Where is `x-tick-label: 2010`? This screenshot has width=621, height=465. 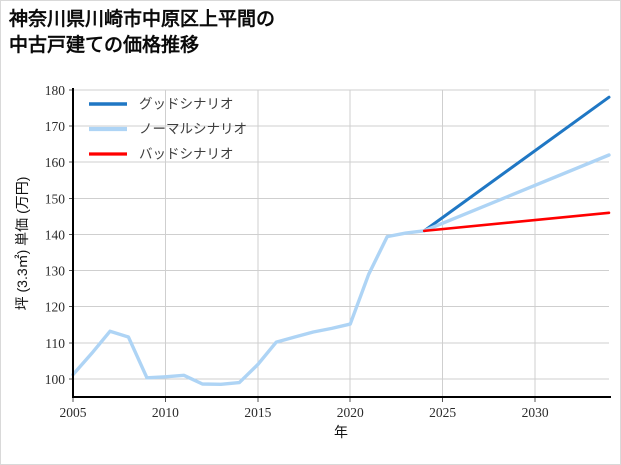
x-tick-label: 2010 is located at coordinates (165, 412).